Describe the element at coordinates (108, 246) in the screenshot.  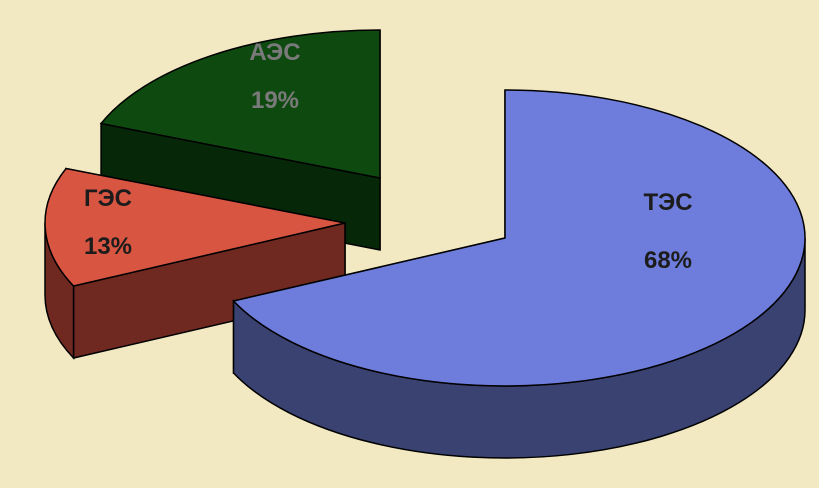
I see `label-ges-value: 13%` at that location.